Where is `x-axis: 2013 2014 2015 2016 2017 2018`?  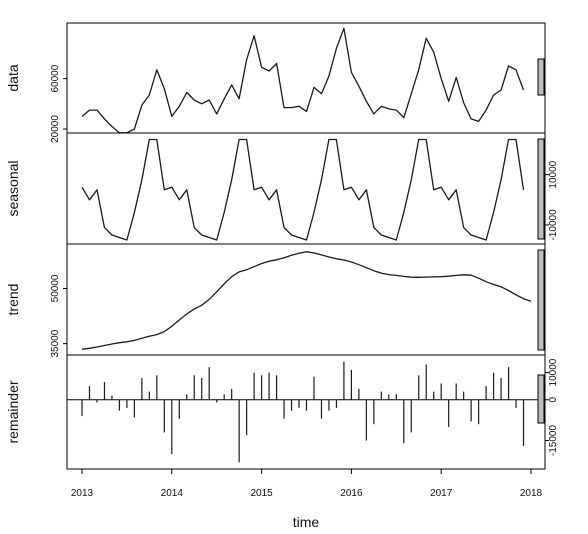 x-axis: 2013 2014 2015 2016 2017 2018 is located at coordinates (307, 484).